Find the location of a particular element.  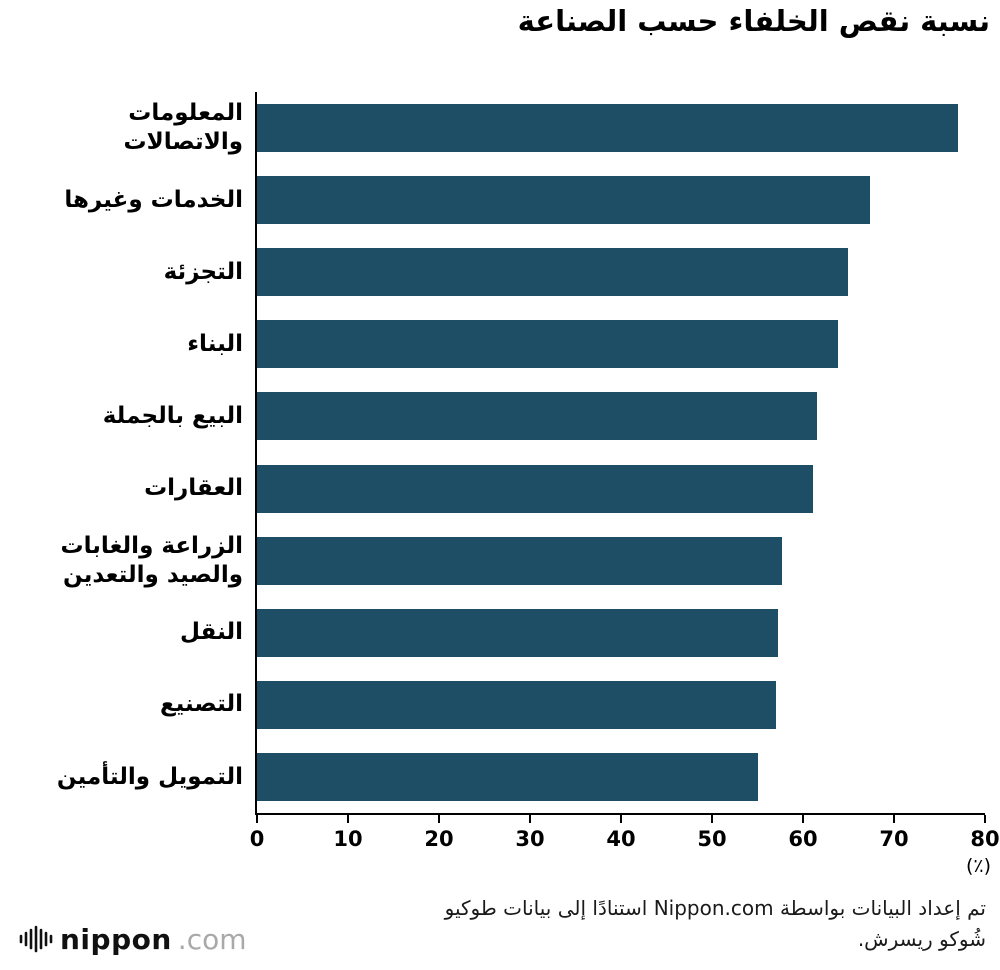

chart-row: البناء is located at coordinates (586, 344).